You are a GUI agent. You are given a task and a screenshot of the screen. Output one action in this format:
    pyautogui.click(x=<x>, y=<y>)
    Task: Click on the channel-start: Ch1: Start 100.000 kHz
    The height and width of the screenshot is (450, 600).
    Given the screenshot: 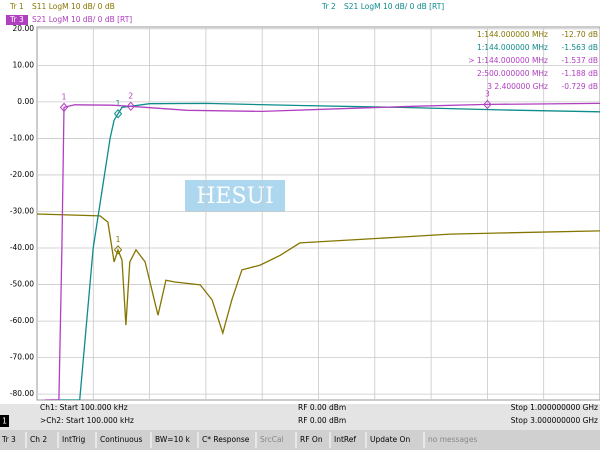 What is the action you would take?
    pyautogui.click(x=84, y=407)
    